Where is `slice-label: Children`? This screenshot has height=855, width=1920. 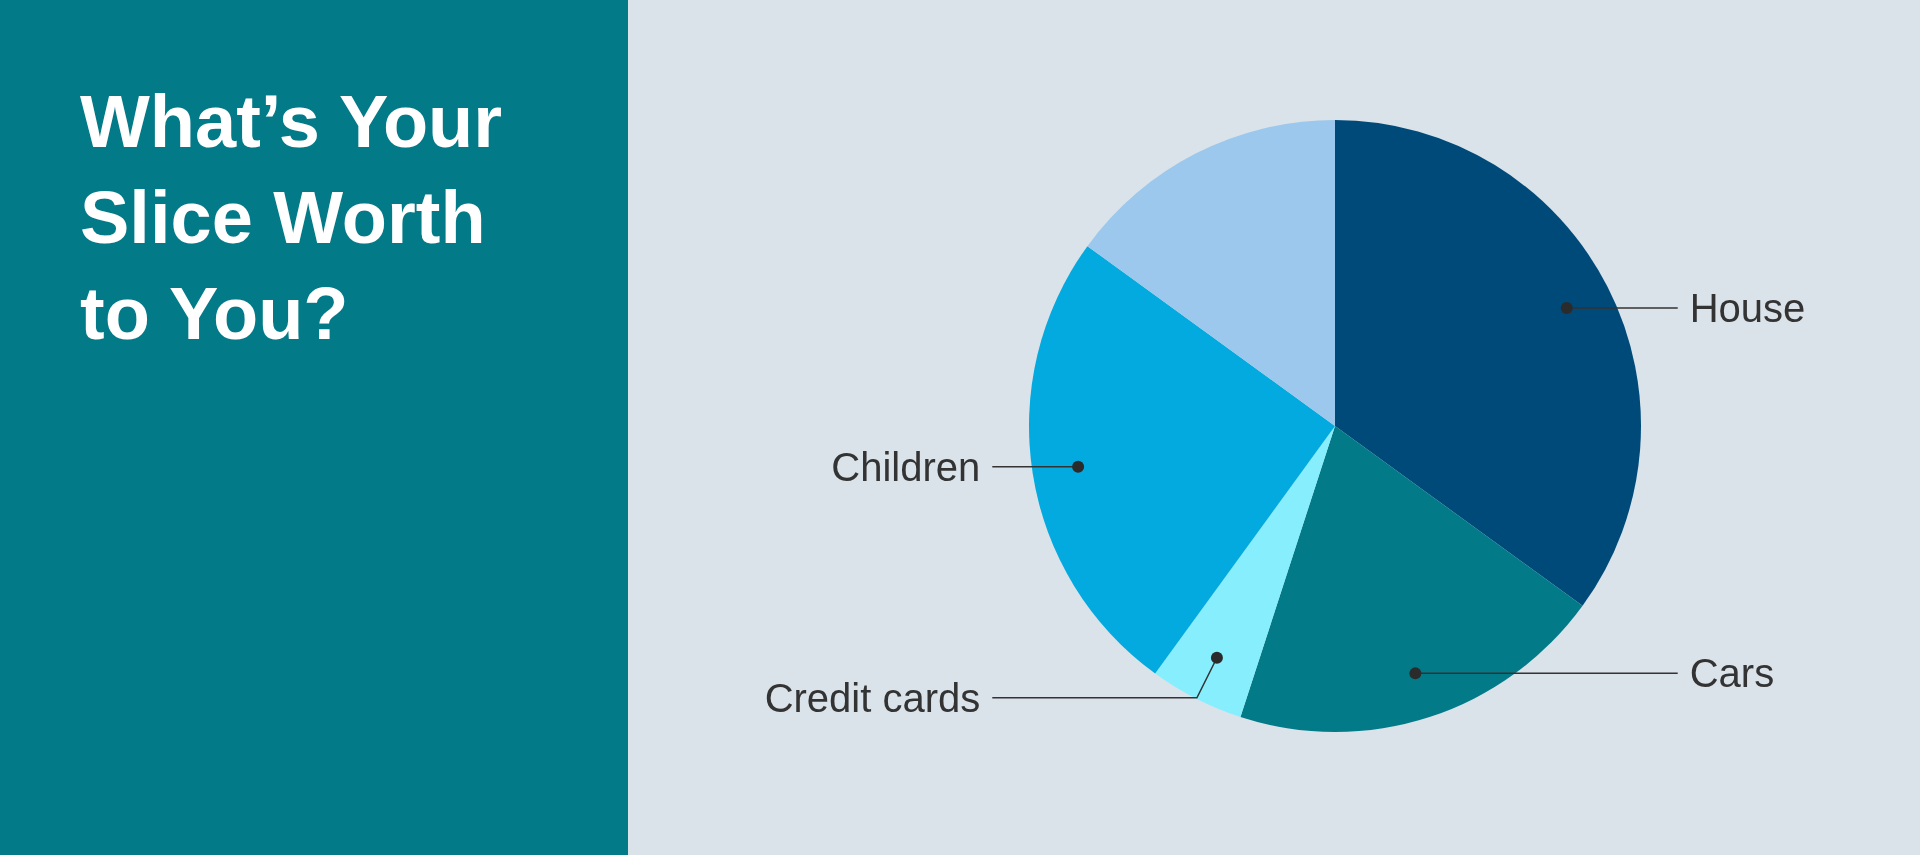
slice-label: Children is located at coordinates (906, 466).